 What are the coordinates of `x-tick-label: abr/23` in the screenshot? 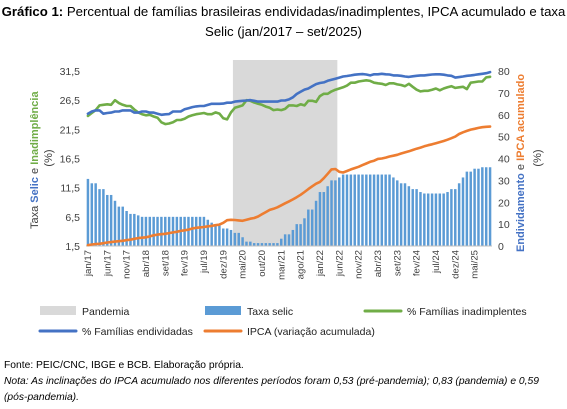 It's located at (378, 263).